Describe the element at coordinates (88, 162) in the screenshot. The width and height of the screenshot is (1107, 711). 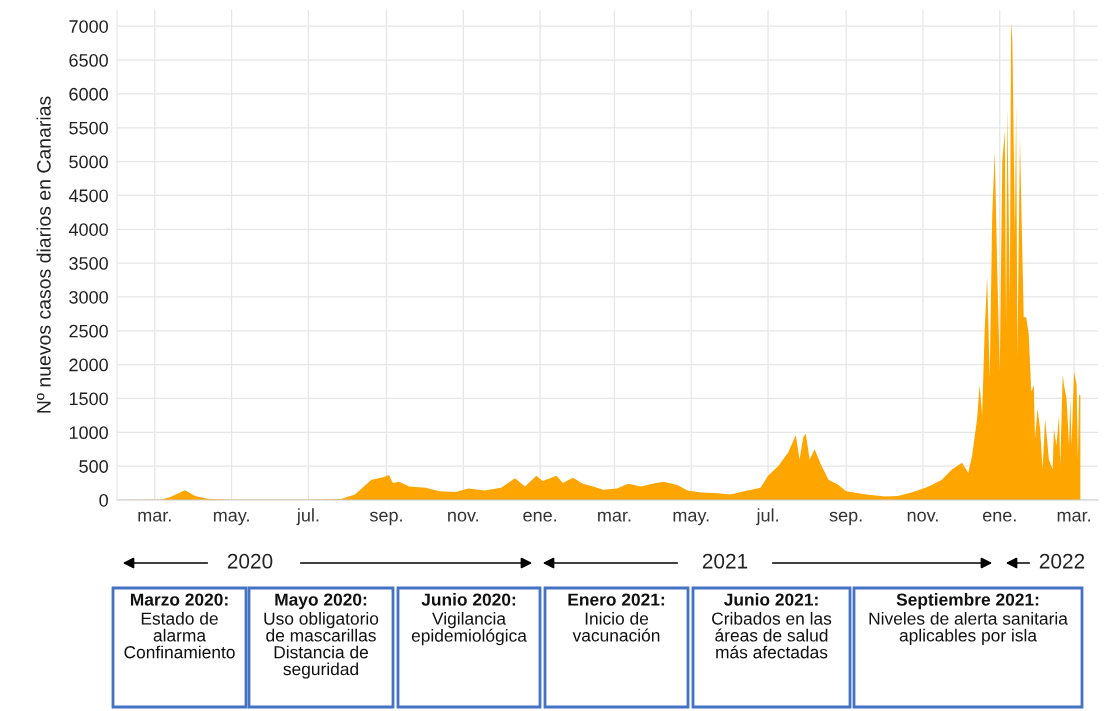
I see `y-tick-label: 5000` at that location.